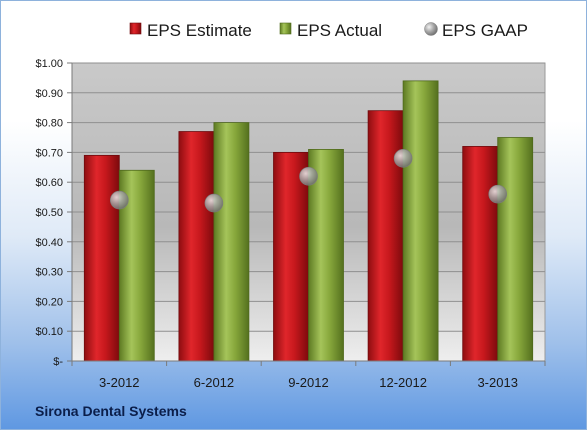 Image resolution: width=587 pixels, height=431 pixels. What do you see at coordinates (49, 94) in the screenshot?
I see `y-tick-label: $0.90` at bounding box center [49, 94].